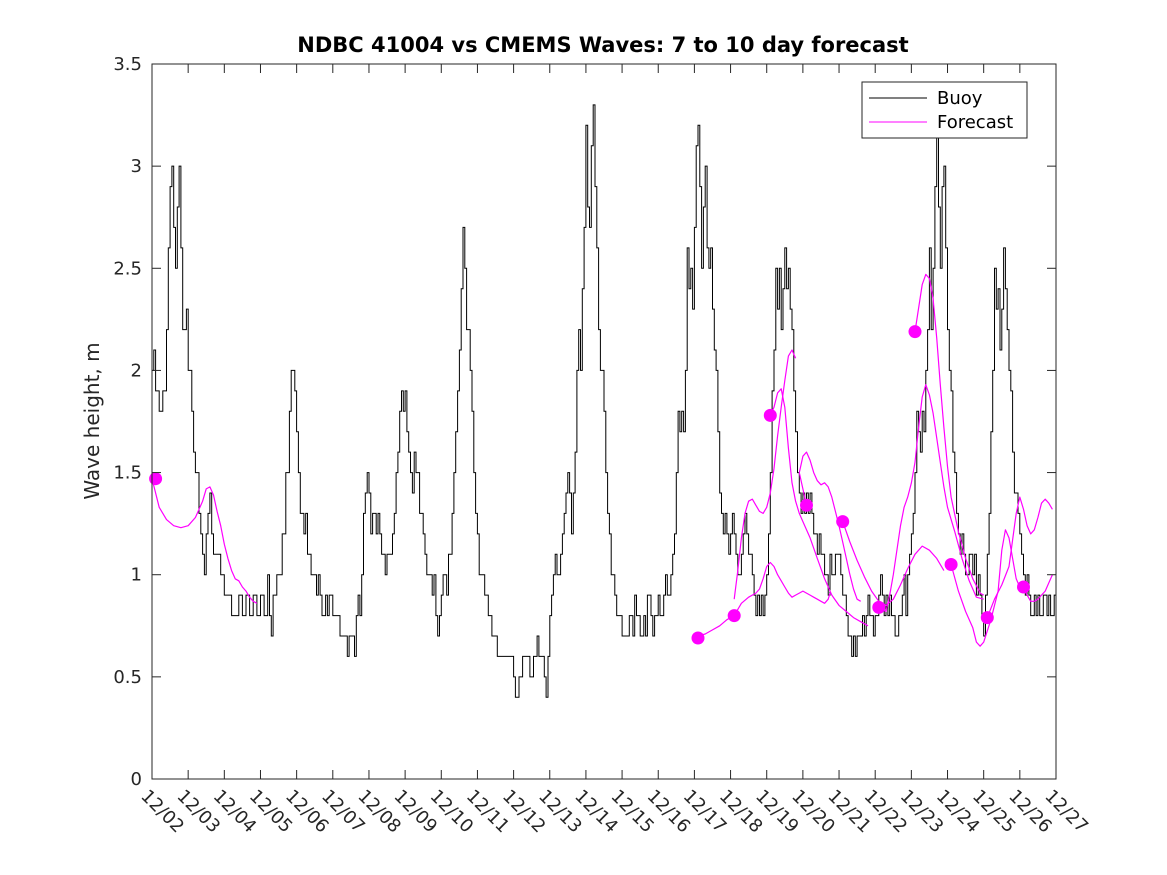 The height and width of the screenshot is (875, 1167). What do you see at coordinates (136, 575) in the screenshot?
I see `y-tick-label: 1` at bounding box center [136, 575].